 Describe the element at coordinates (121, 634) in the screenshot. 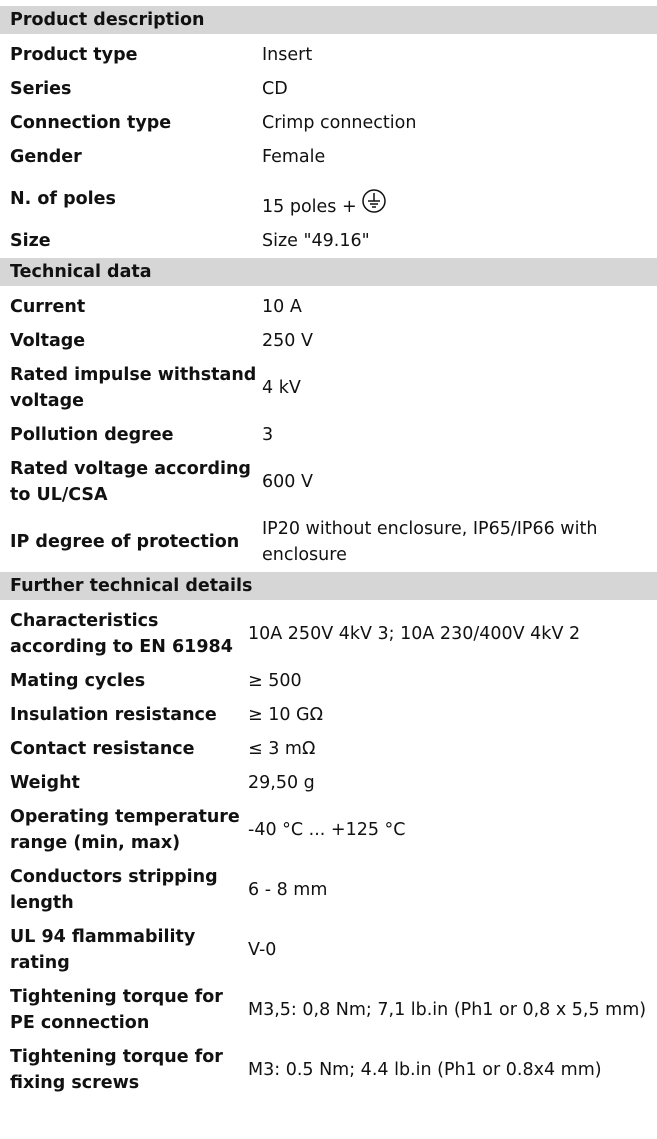

I see `spec-label: Characteristics according to EN 61984` at that location.